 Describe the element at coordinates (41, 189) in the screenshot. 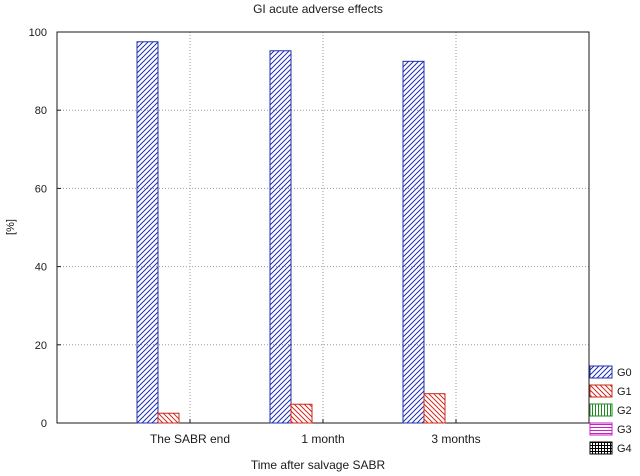

I see `y-tick-label: 60` at that location.